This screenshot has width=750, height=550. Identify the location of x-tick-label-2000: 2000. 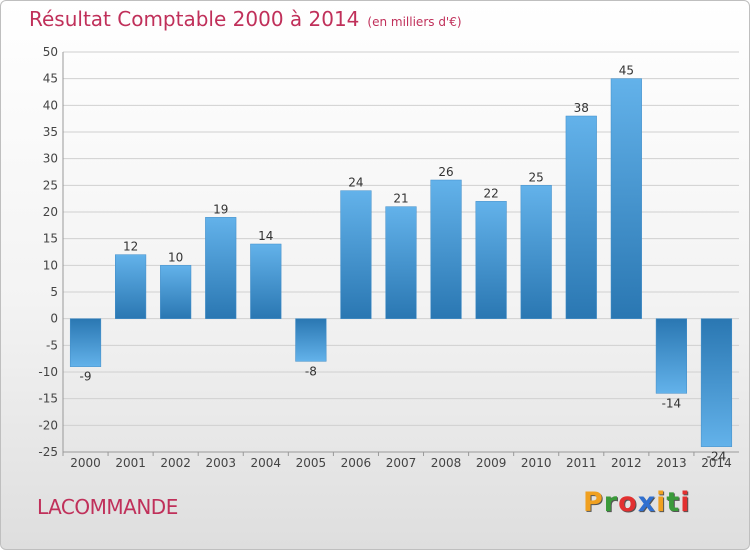
(85, 463).